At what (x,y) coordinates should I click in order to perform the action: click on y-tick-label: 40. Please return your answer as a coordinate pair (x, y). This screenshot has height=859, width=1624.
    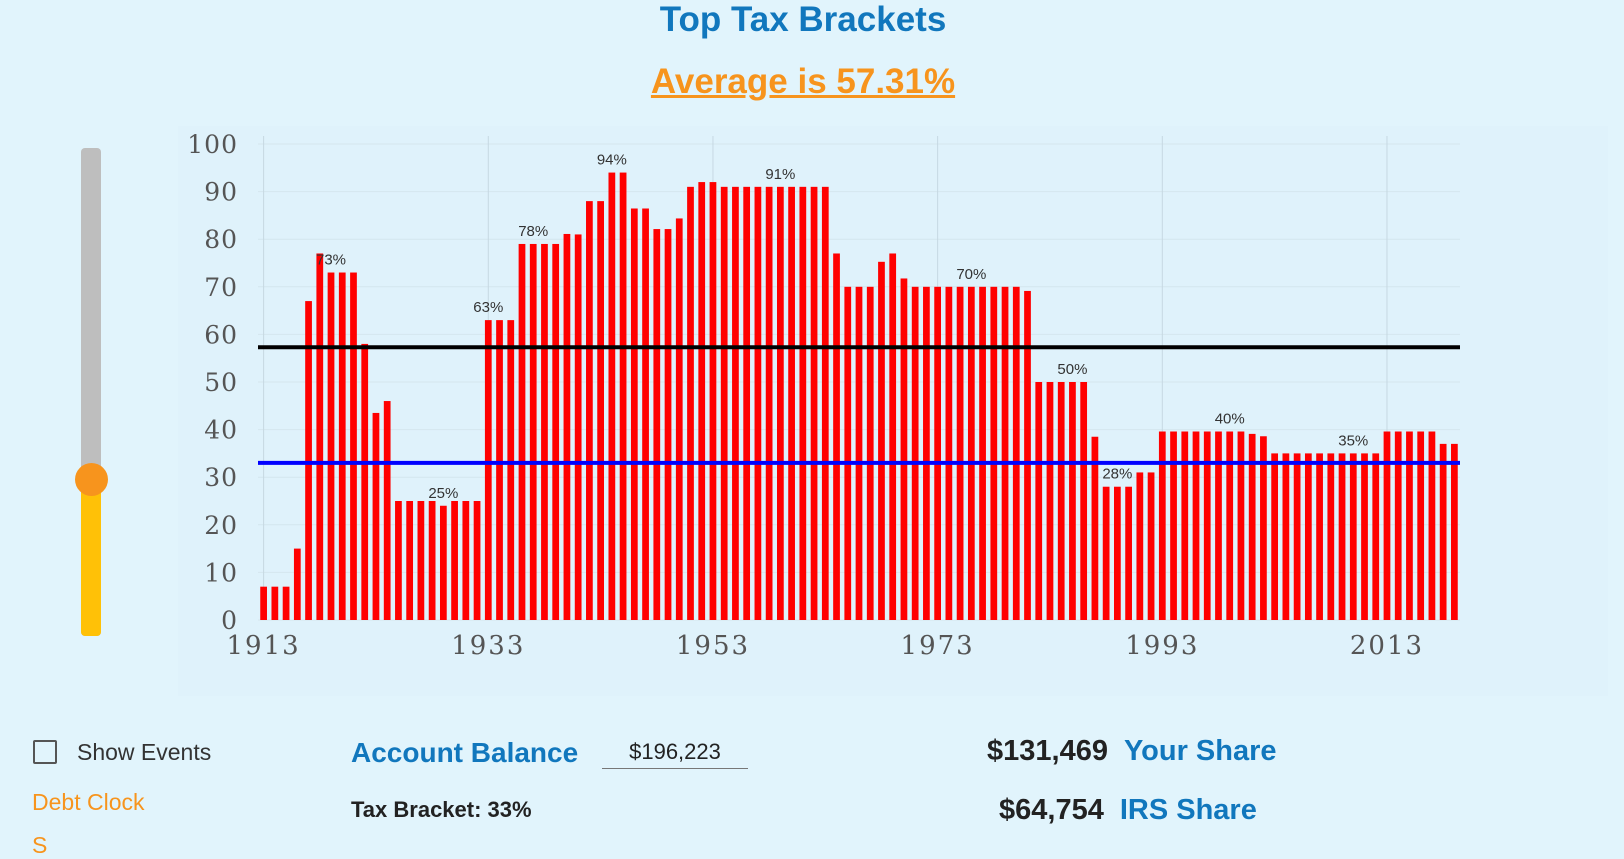
    Looking at the image, I should click on (221, 430).